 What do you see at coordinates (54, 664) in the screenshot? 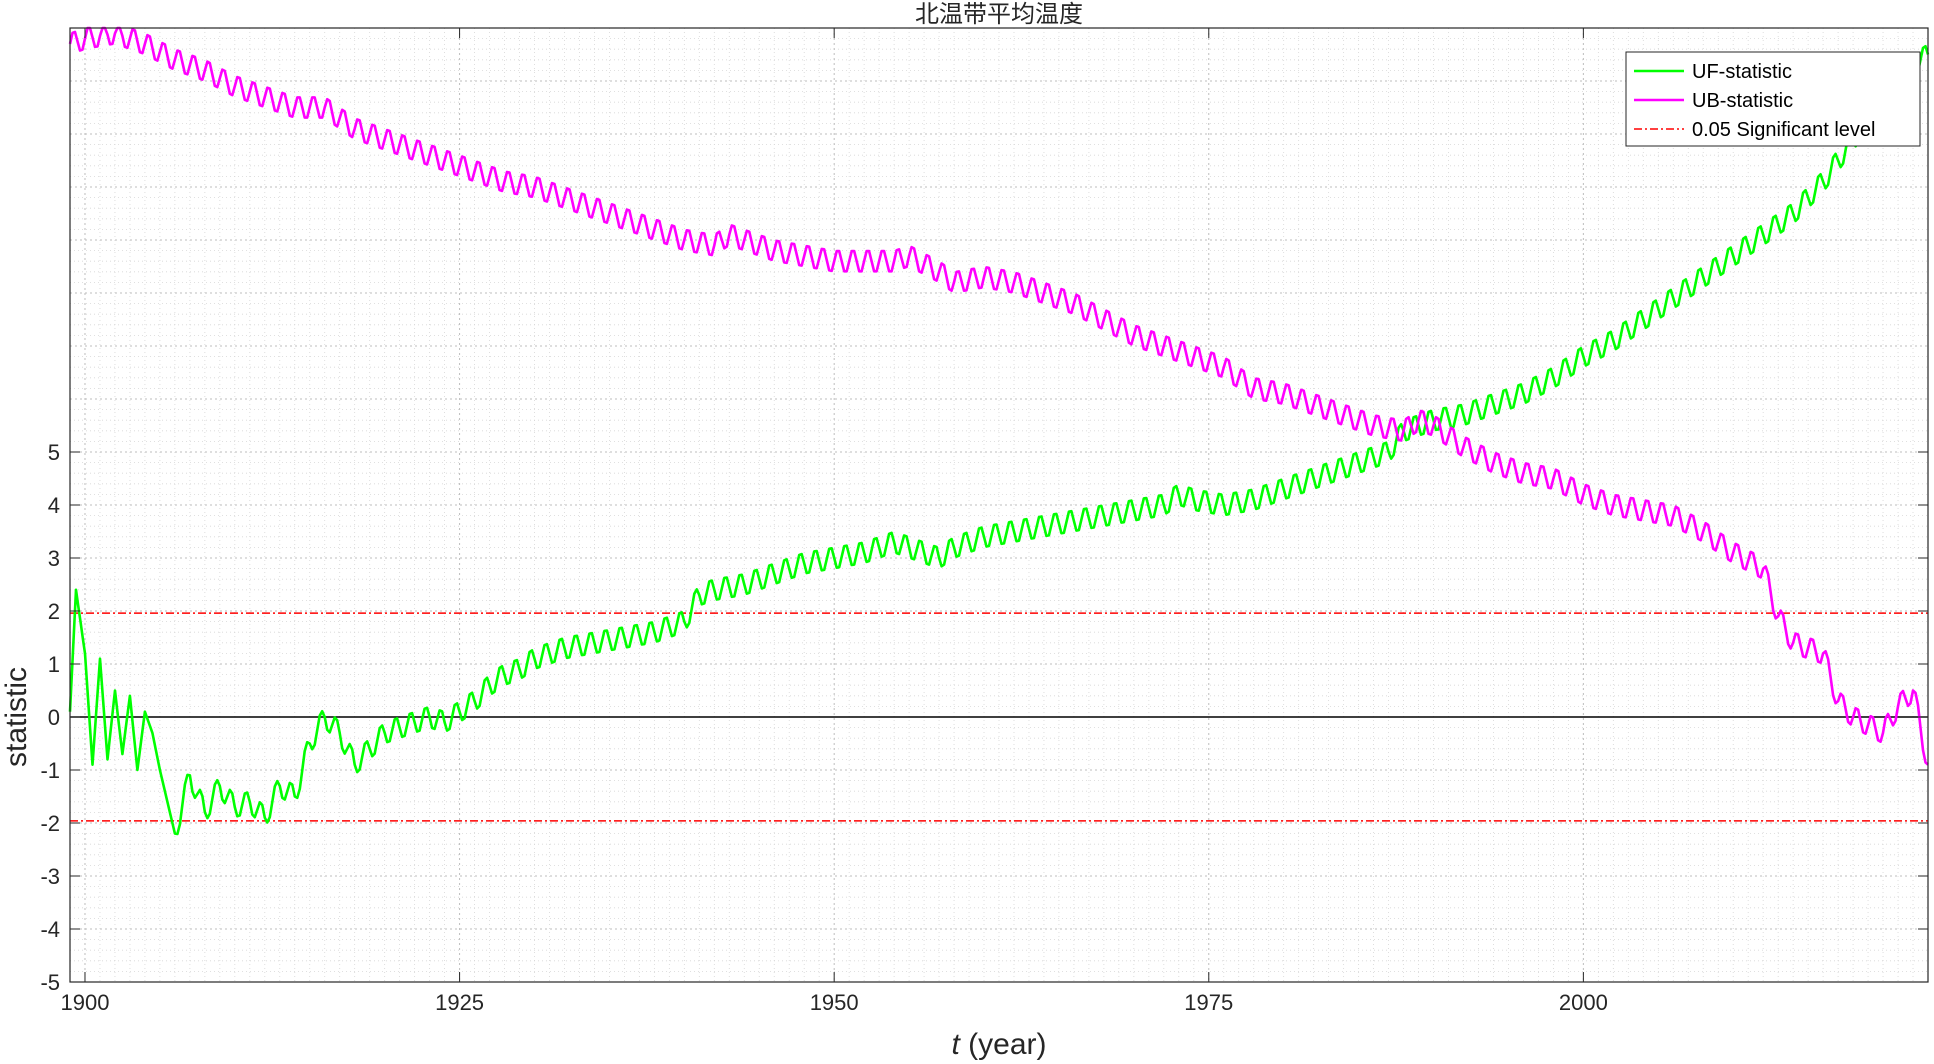
I see `y-tick-label: 1` at bounding box center [54, 664].